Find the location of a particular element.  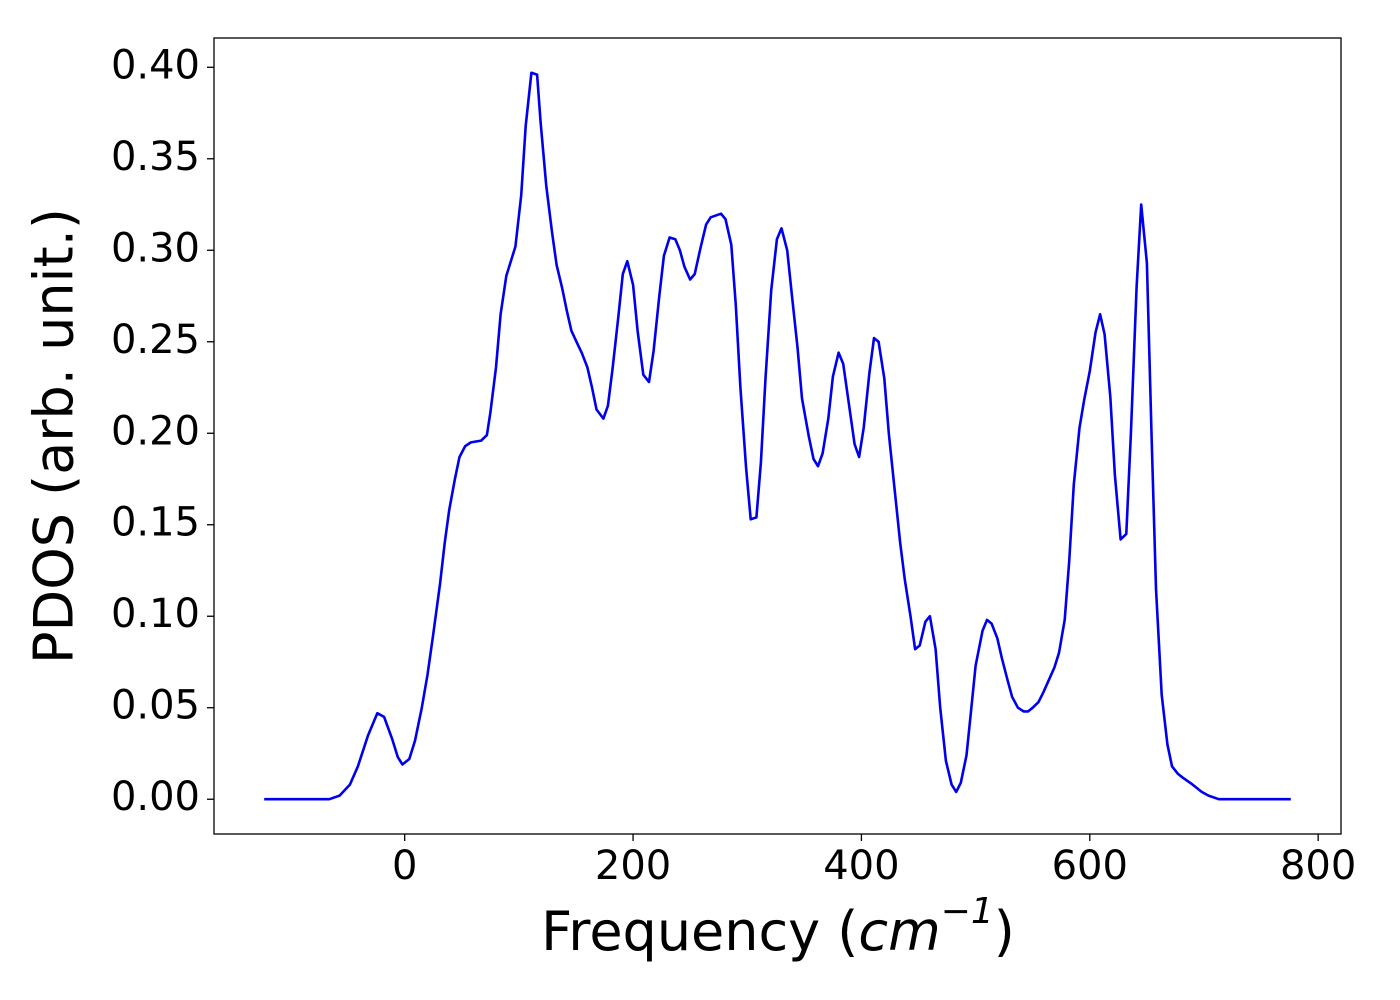

x-label-close: ) is located at coordinates (1004, 931).